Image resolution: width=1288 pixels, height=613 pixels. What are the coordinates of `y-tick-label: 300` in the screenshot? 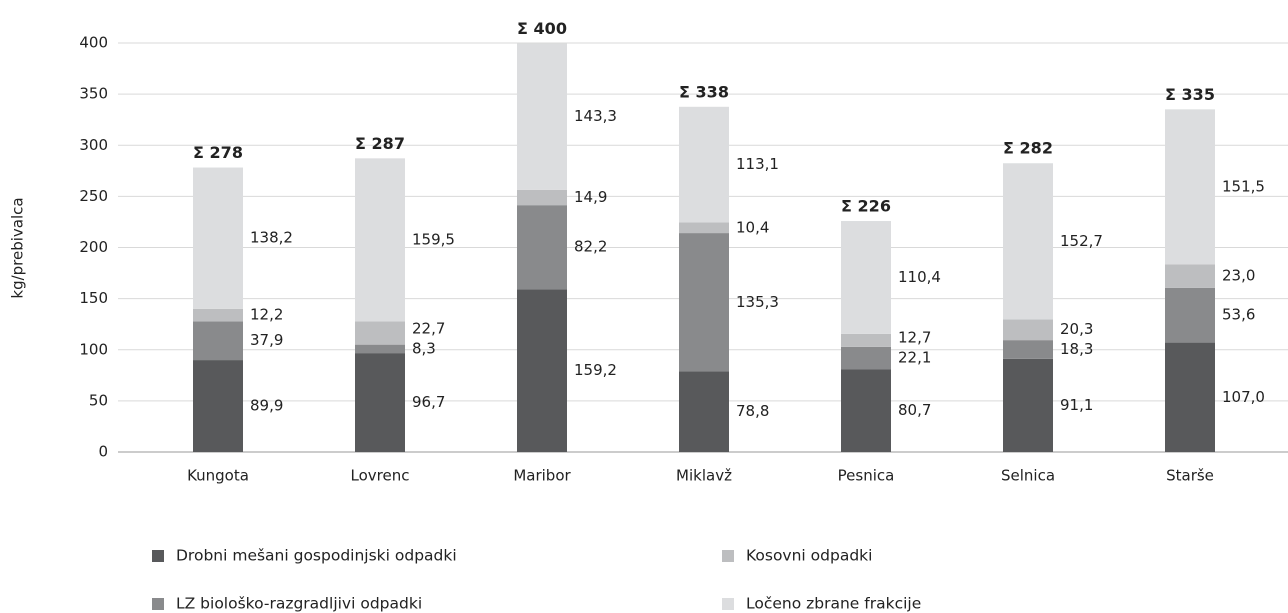 It's located at (93, 145).